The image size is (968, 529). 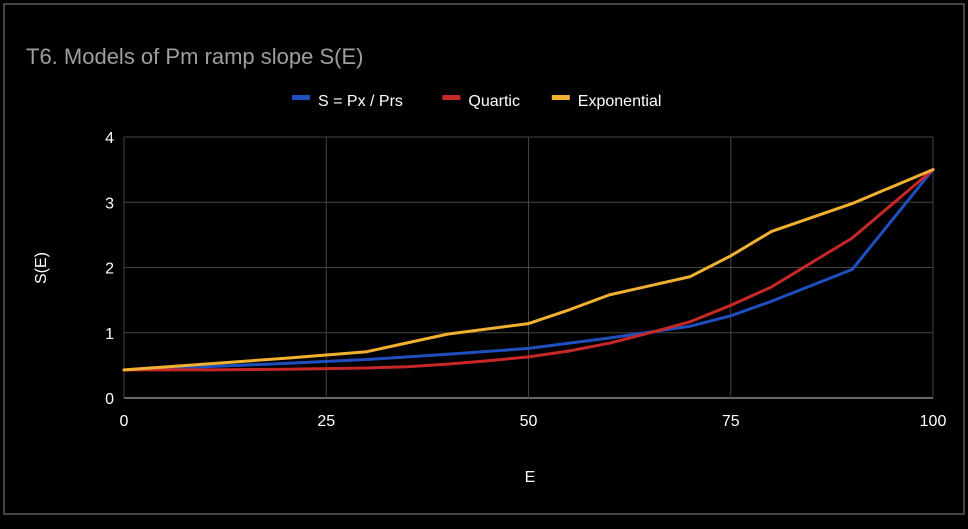 What do you see at coordinates (109, 138) in the screenshot?
I see `y-tick-label: 4` at bounding box center [109, 138].